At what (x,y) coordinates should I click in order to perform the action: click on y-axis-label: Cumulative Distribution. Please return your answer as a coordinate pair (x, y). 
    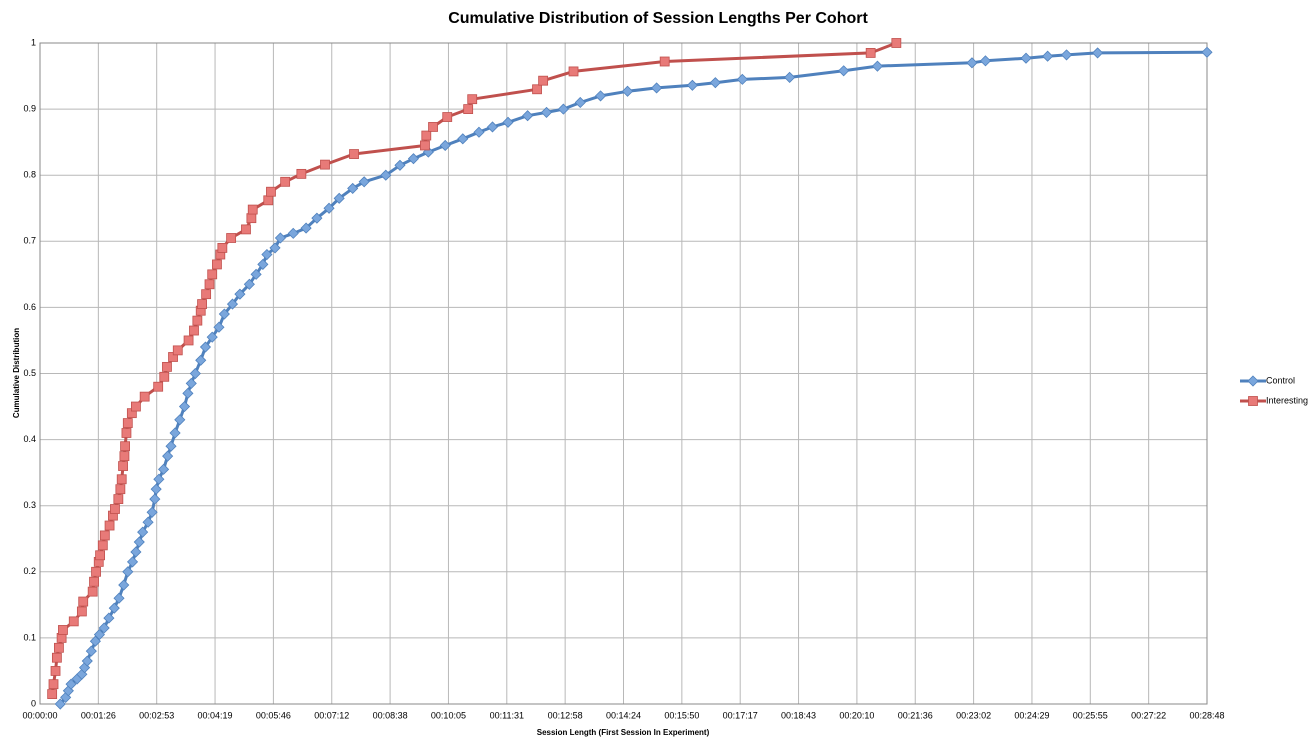
    Looking at the image, I should click on (16, 373).